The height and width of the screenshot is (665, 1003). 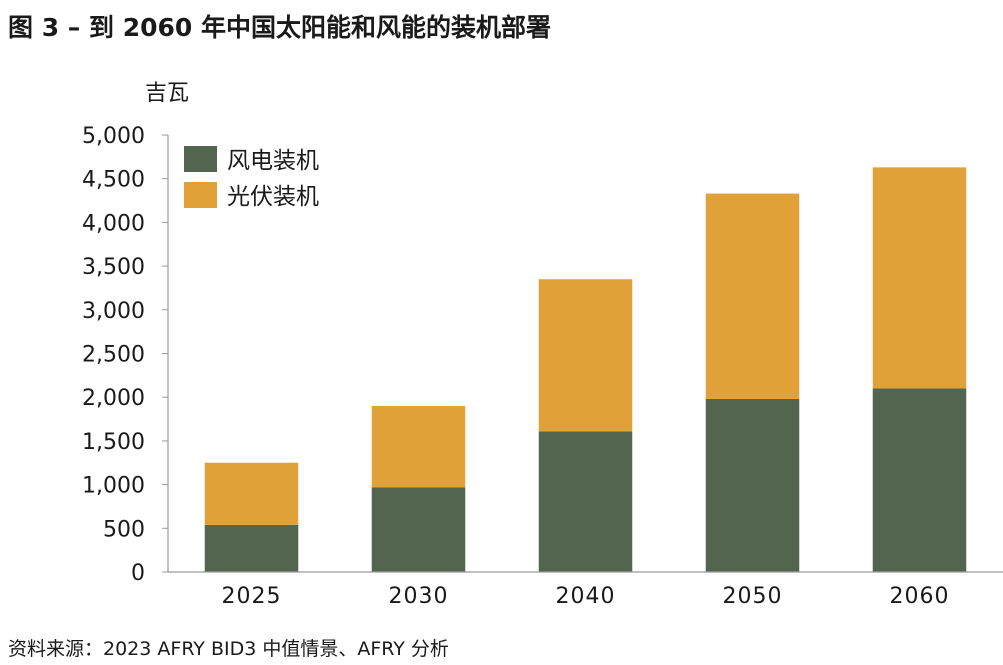 I want to click on x-tick-label: 2030, so click(x=419, y=596).